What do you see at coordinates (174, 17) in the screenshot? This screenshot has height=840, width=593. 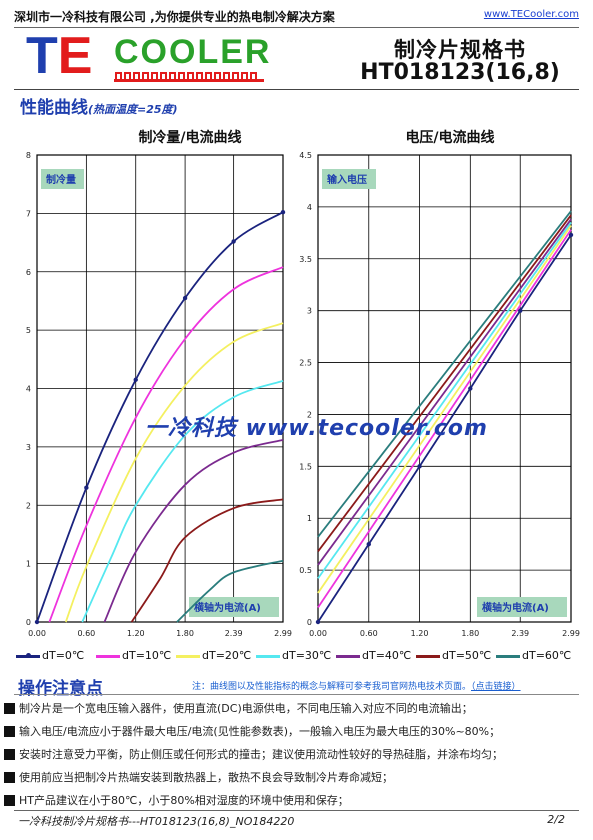 I see `company-name: 深圳市一冷科技有限公司 ,为你提供专业的热电制冷解决方案` at bounding box center [174, 17].